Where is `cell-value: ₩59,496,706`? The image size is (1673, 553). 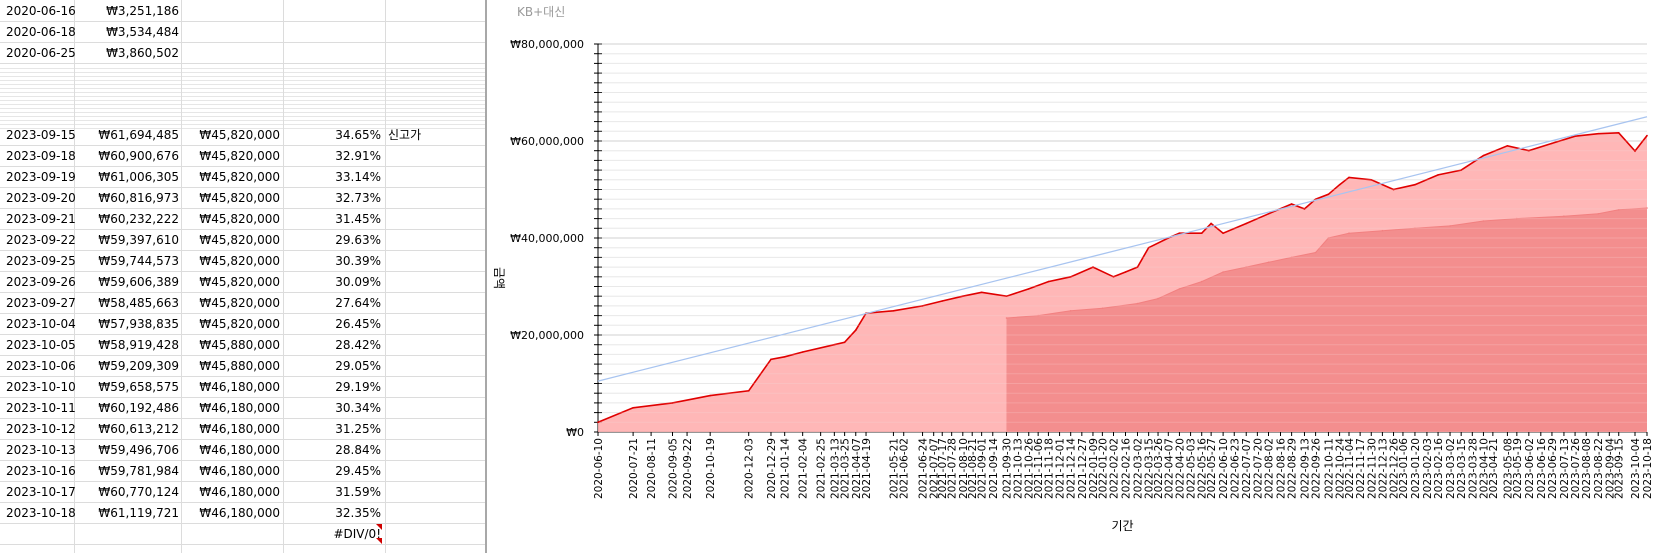 cell-value: ₩59,496,706 is located at coordinates (138, 450).